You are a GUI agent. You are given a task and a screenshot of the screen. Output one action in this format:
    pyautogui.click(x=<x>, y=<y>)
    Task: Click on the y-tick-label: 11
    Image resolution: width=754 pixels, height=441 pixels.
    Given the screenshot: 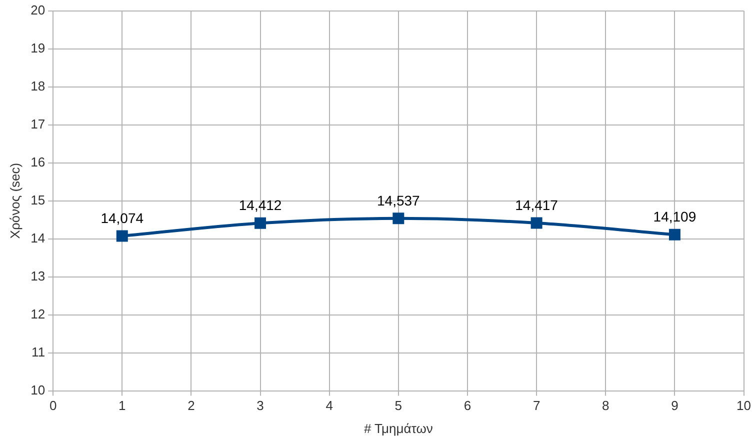 What is the action you would take?
    pyautogui.click(x=39, y=352)
    